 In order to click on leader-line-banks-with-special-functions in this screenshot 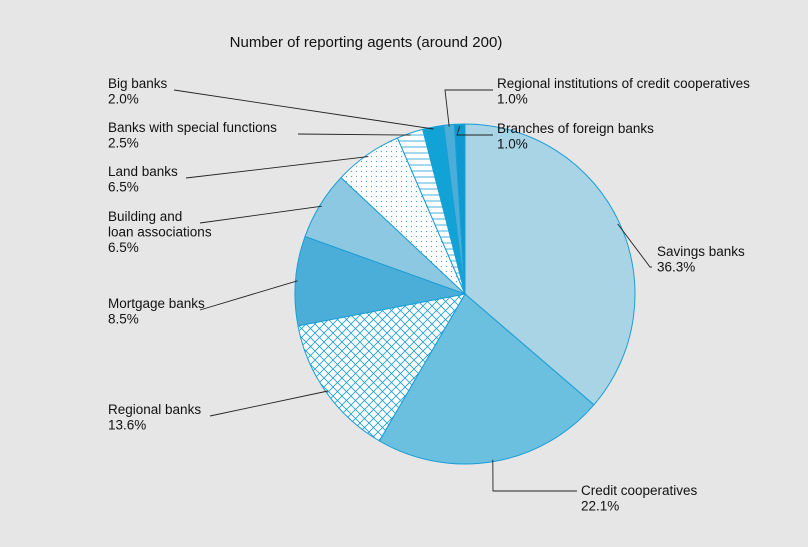, I will do `click(354, 134)`.